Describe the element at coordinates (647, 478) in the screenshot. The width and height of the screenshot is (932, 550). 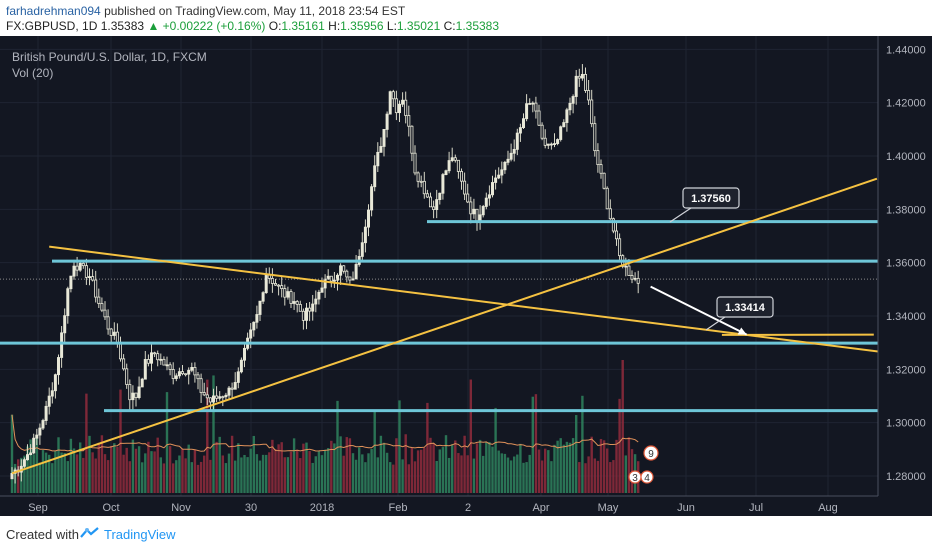
I see `event-badge-label: 4` at that location.